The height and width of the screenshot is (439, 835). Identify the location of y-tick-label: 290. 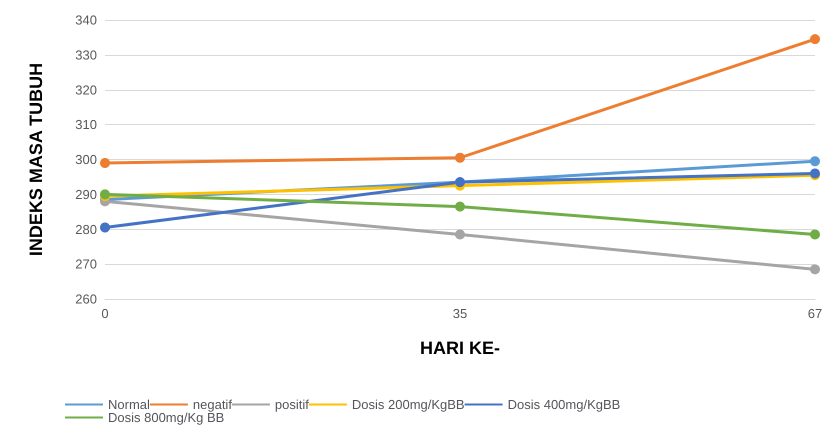
(86, 194).